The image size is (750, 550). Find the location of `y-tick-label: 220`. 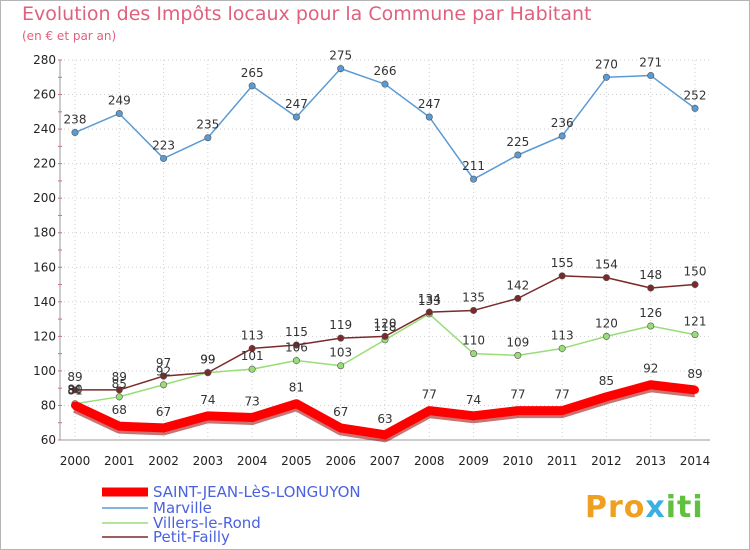

y-tick-label: 220 is located at coordinates (44, 164).